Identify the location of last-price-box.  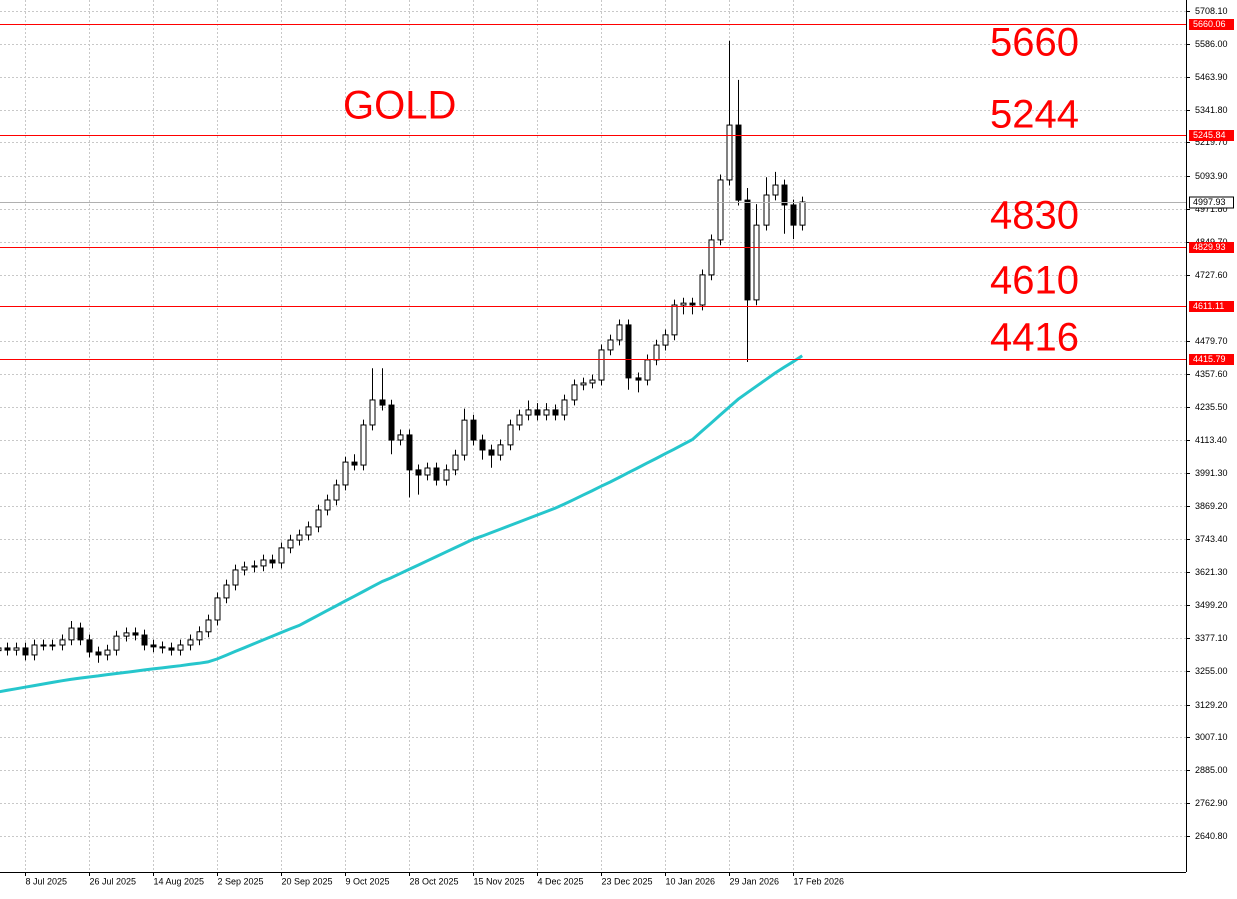
(1211, 202).